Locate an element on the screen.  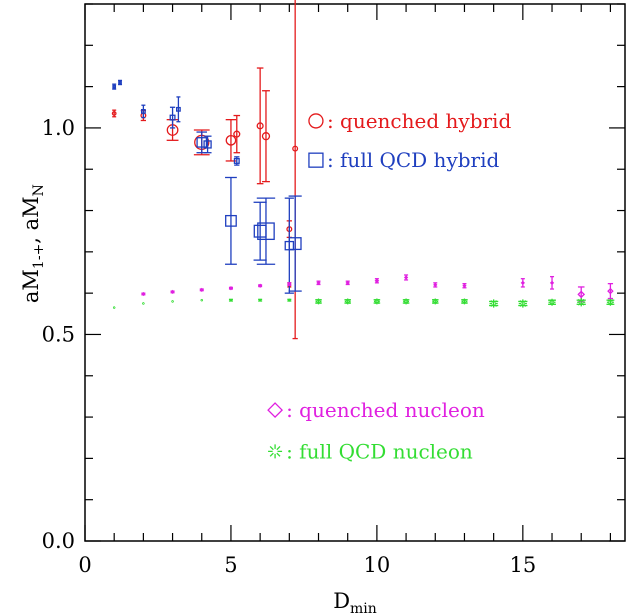
legend-label-full_qcd_nucleon: : full QCD nucleon is located at coordinates (379, 451).